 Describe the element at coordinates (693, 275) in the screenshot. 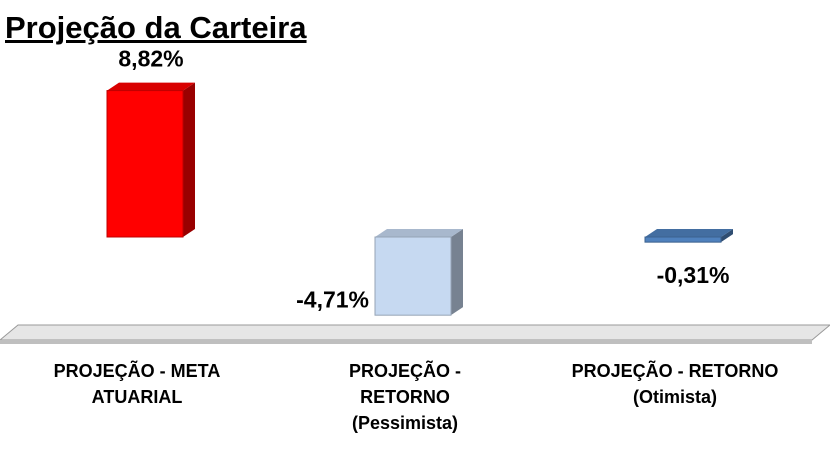

I see `value-label: -0,31%` at that location.